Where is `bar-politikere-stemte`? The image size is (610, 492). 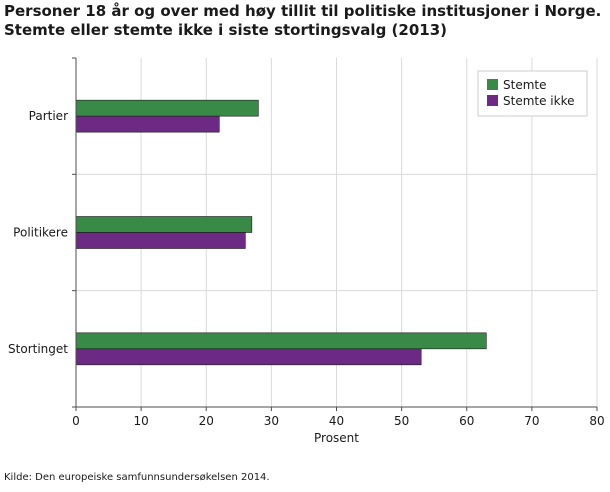 bar-politikere-stemte is located at coordinates (164, 224).